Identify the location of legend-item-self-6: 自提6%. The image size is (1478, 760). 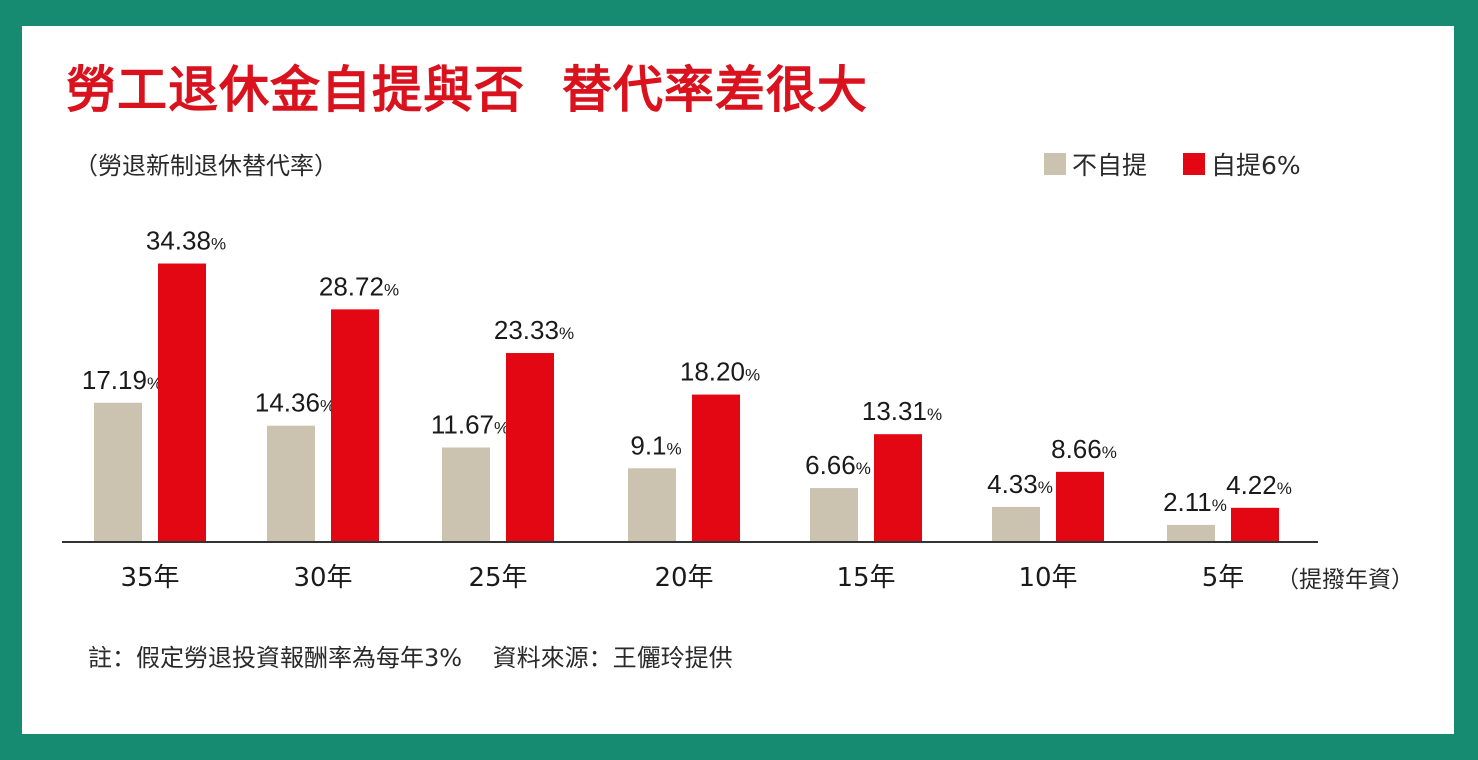
(1242, 164).